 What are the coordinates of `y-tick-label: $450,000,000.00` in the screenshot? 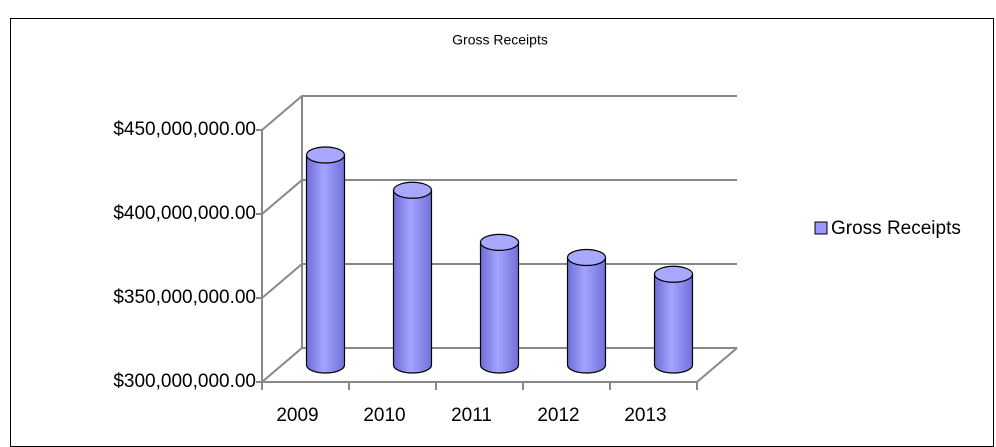 It's located at (184, 129).